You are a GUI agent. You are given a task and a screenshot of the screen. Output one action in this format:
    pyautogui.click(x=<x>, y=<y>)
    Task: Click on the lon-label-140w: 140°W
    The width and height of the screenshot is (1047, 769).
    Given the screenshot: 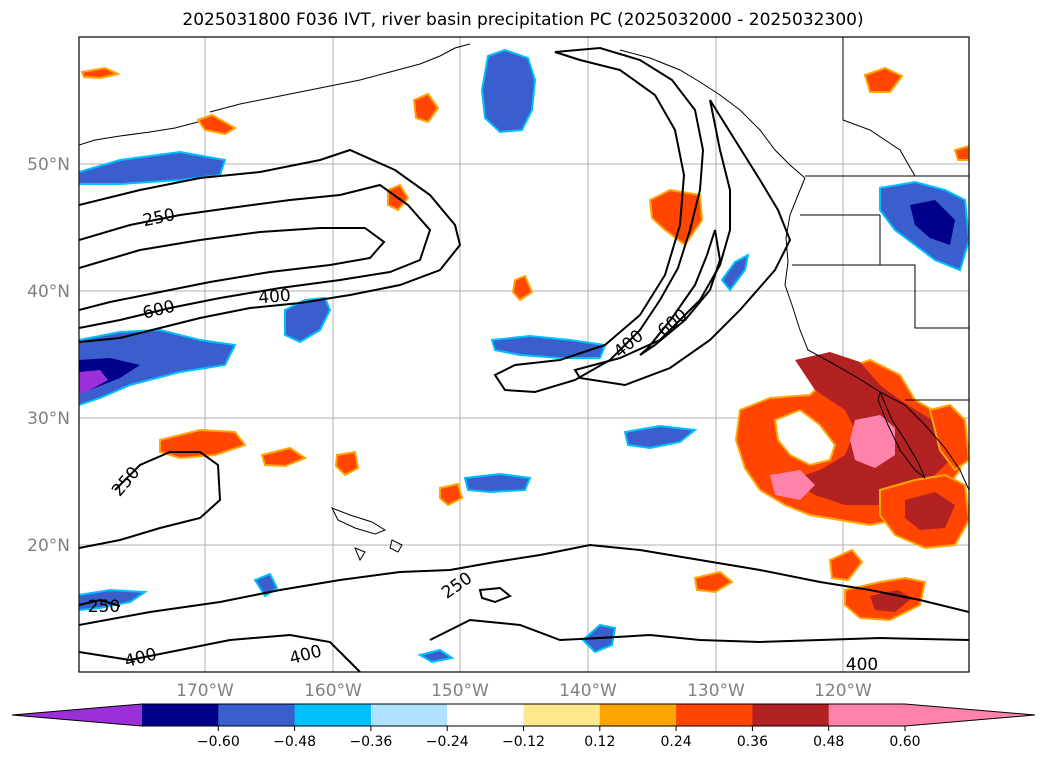 What is the action you would take?
    pyautogui.click(x=588, y=691)
    